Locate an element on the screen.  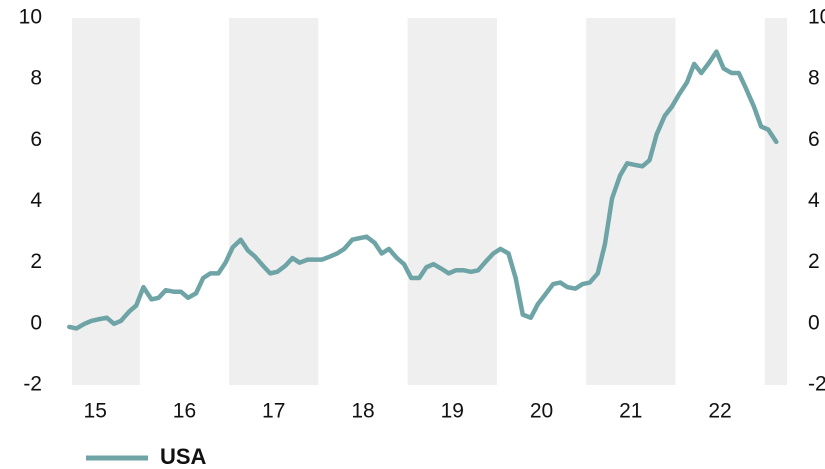
y-tick-label: 6 is located at coordinates (36, 139).